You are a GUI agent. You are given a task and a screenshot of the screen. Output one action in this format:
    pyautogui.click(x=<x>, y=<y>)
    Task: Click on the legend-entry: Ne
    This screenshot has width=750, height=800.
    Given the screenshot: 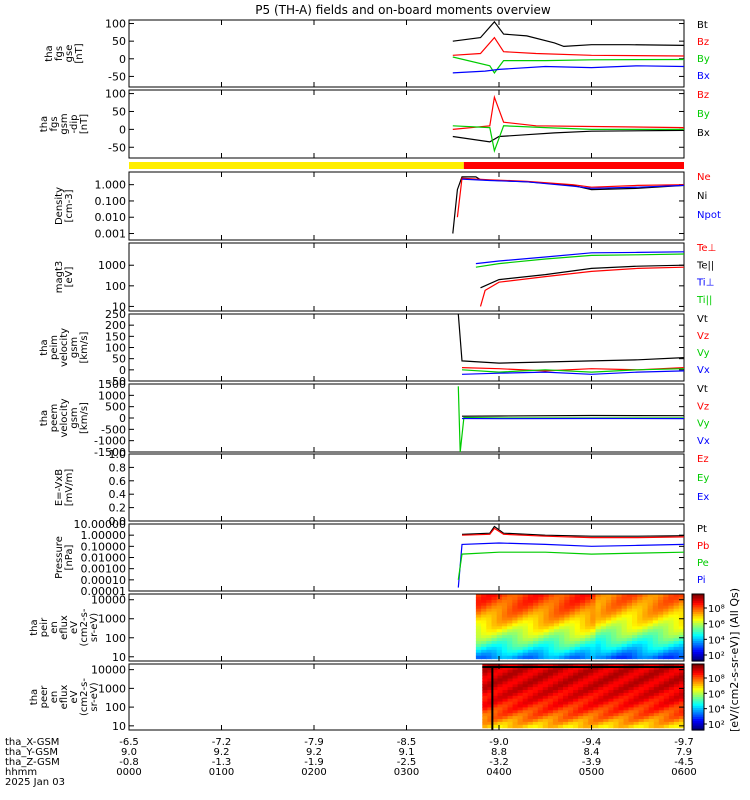 What is the action you would take?
    pyautogui.click(x=704, y=177)
    